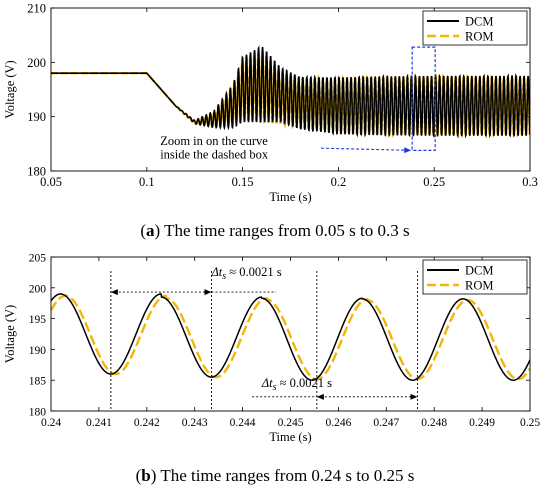  Describe the element at coordinates (36, 172) in the screenshot. I see `y-tick-label-a: 180` at that location.